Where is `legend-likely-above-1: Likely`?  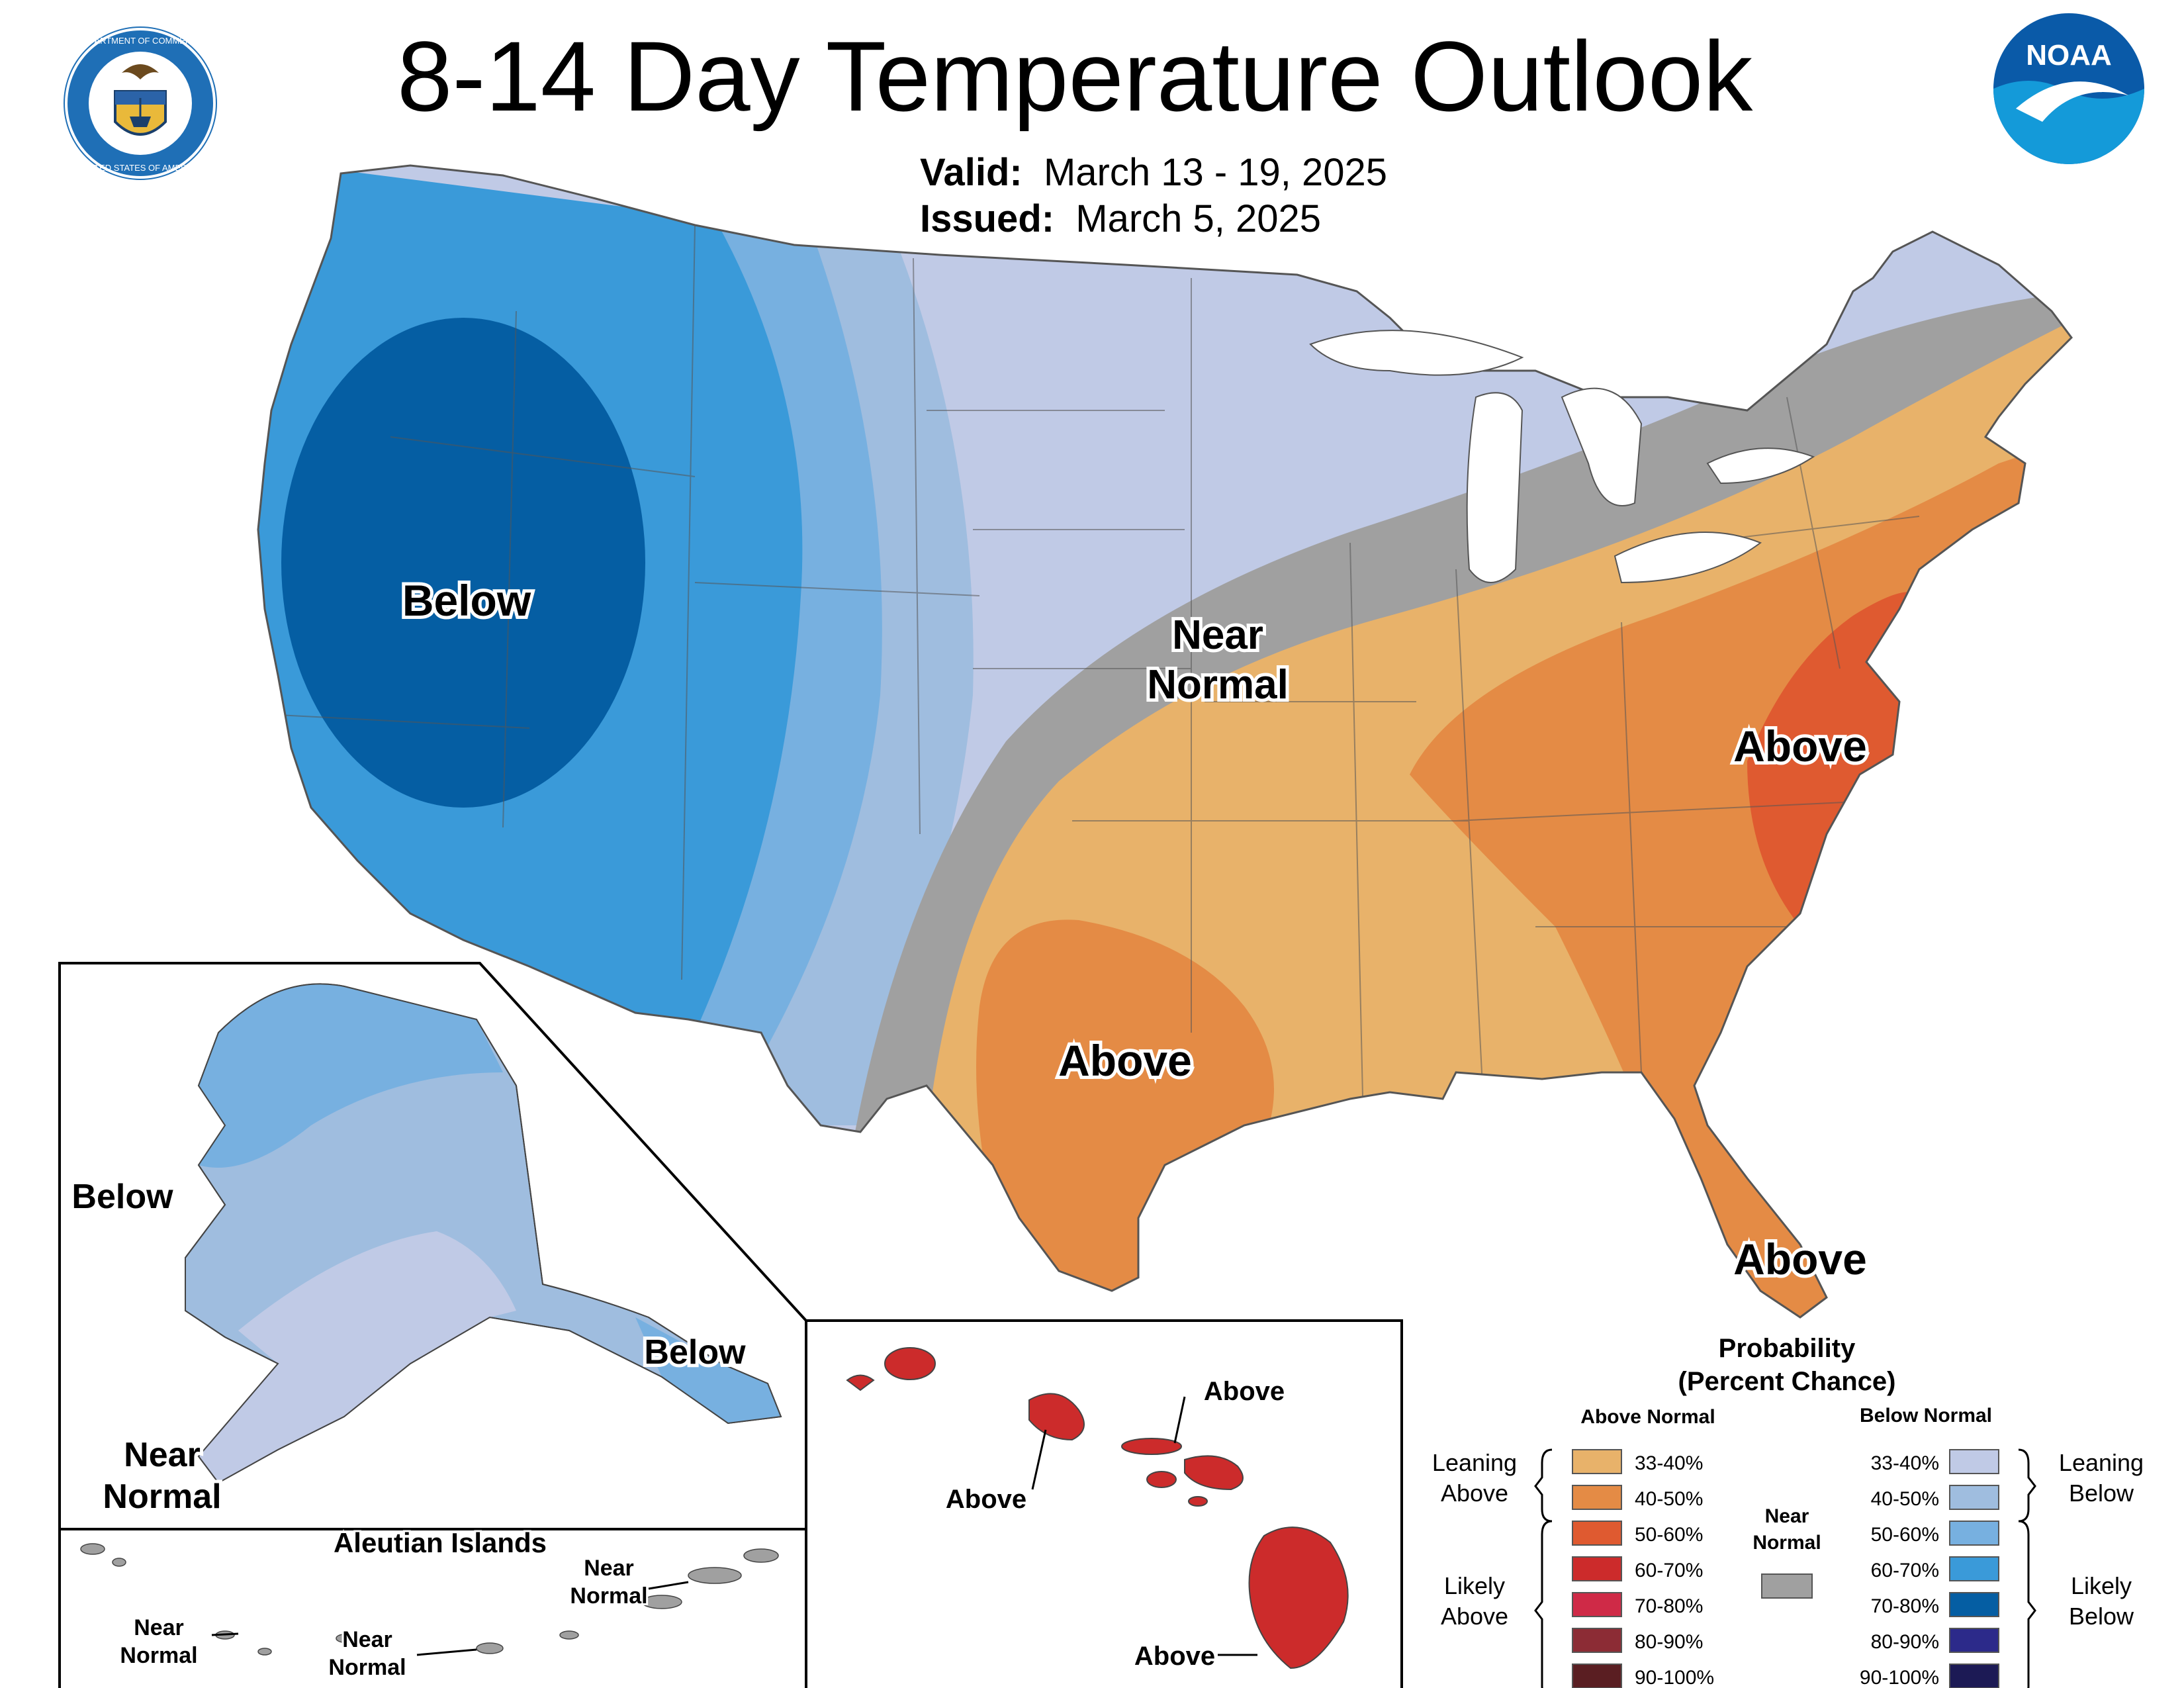
legend-likely-above-1: Likely is located at coordinates (1474, 1585).